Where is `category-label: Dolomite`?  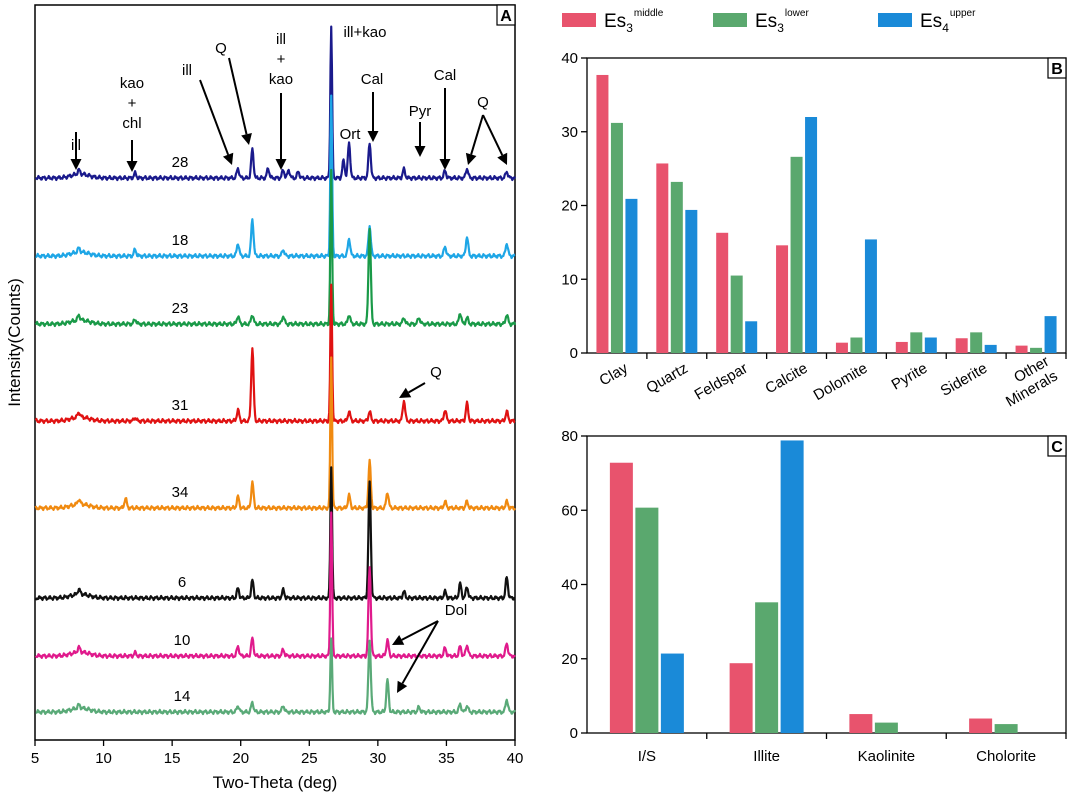
category-label: Dolomite is located at coordinates (841, 382).